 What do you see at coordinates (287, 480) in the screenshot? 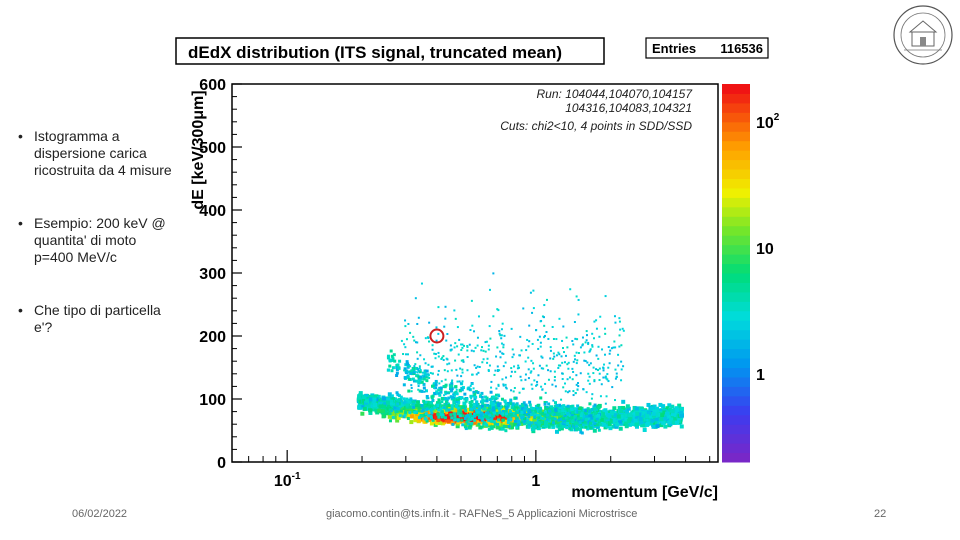
I see `x-tick-label: 10-1` at bounding box center [287, 480].